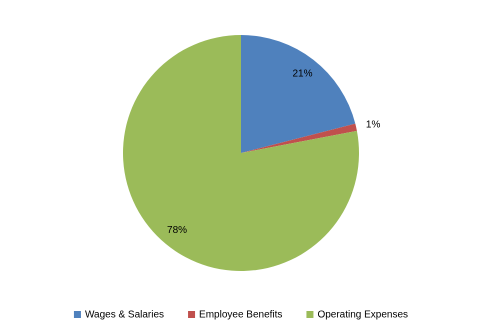 This screenshot has width=482, height=335. I want to click on legend-label: Operating Expenses, so click(362, 315).